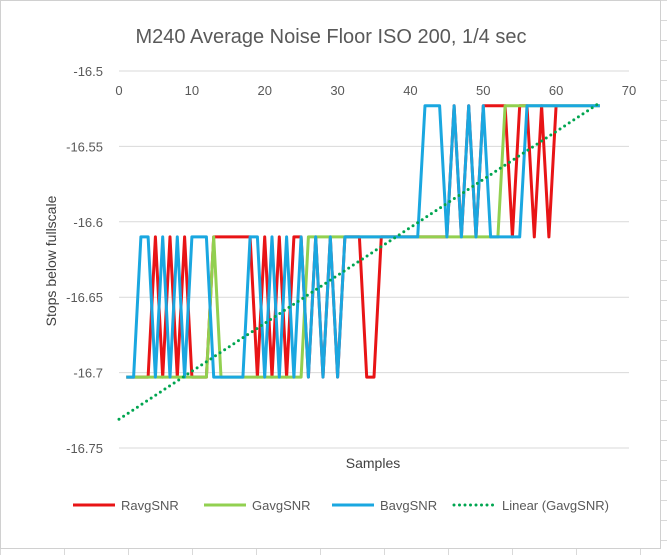 Image resolution: width=667 pixels, height=555 pixels. What do you see at coordinates (118, 90) in the screenshot?
I see `x-tick-label: 0` at bounding box center [118, 90].